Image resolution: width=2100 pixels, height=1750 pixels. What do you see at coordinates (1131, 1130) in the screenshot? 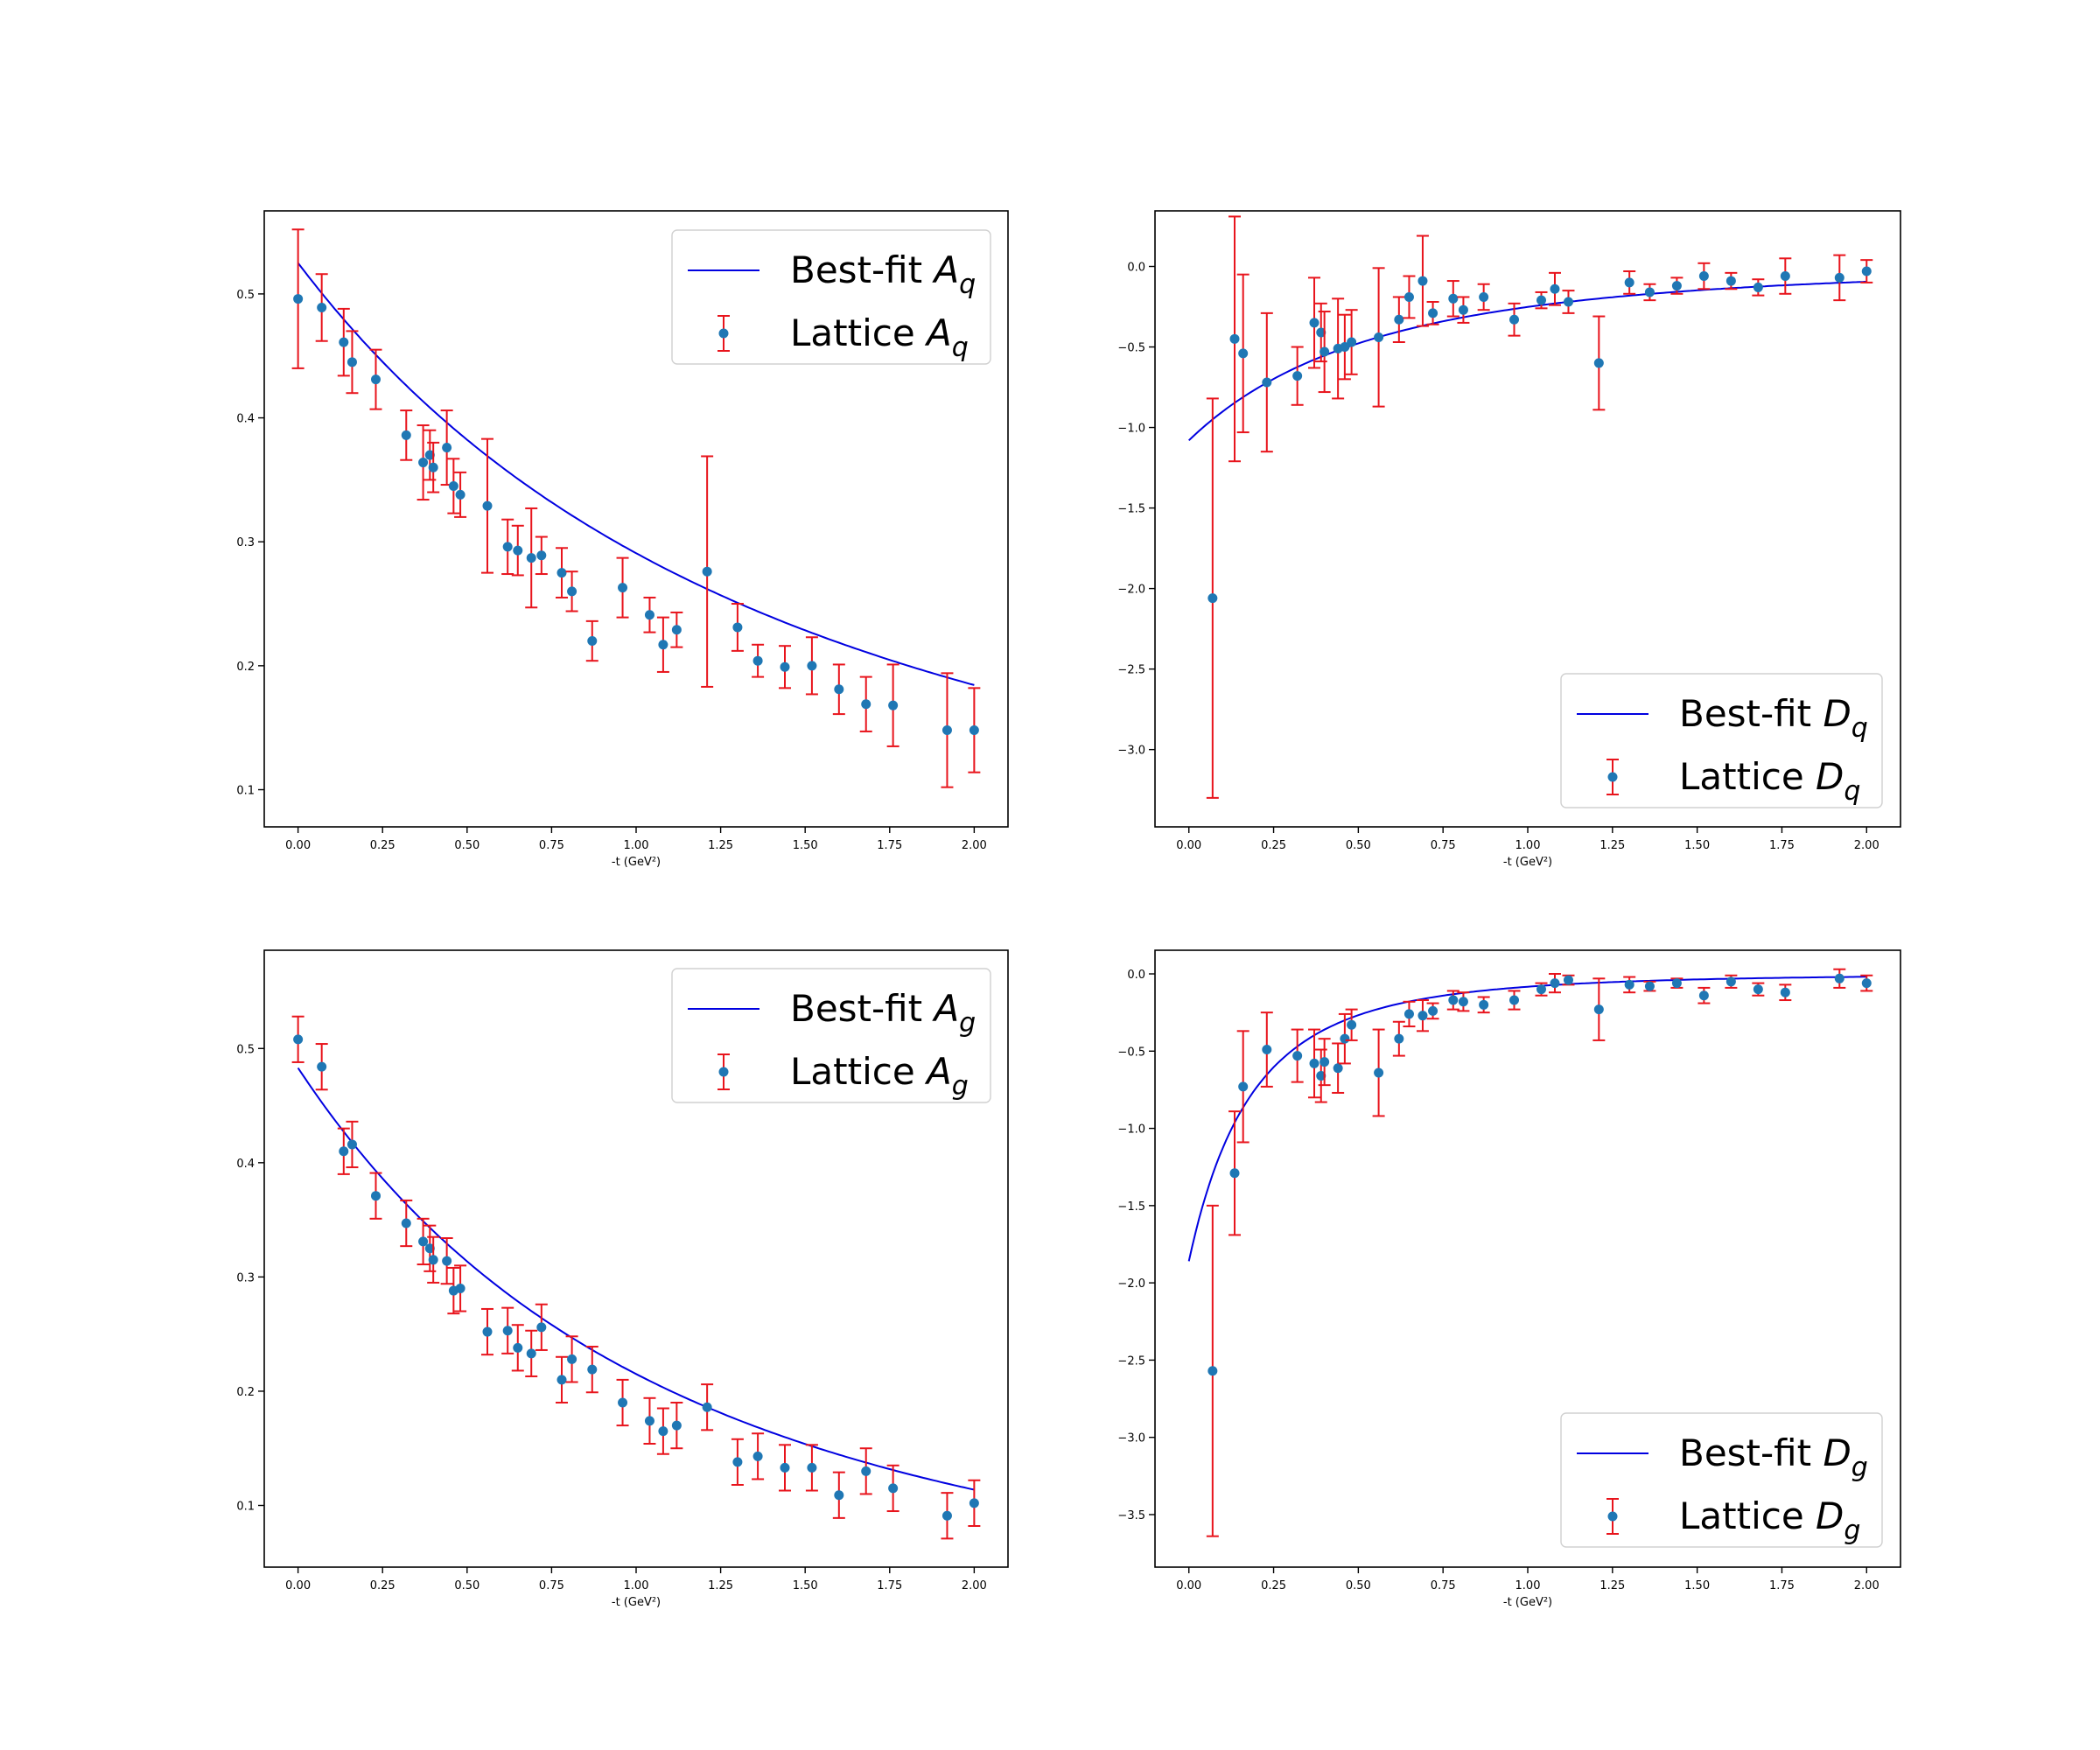
I see `y-tick-label: −1.0` at bounding box center [1131, 1130].